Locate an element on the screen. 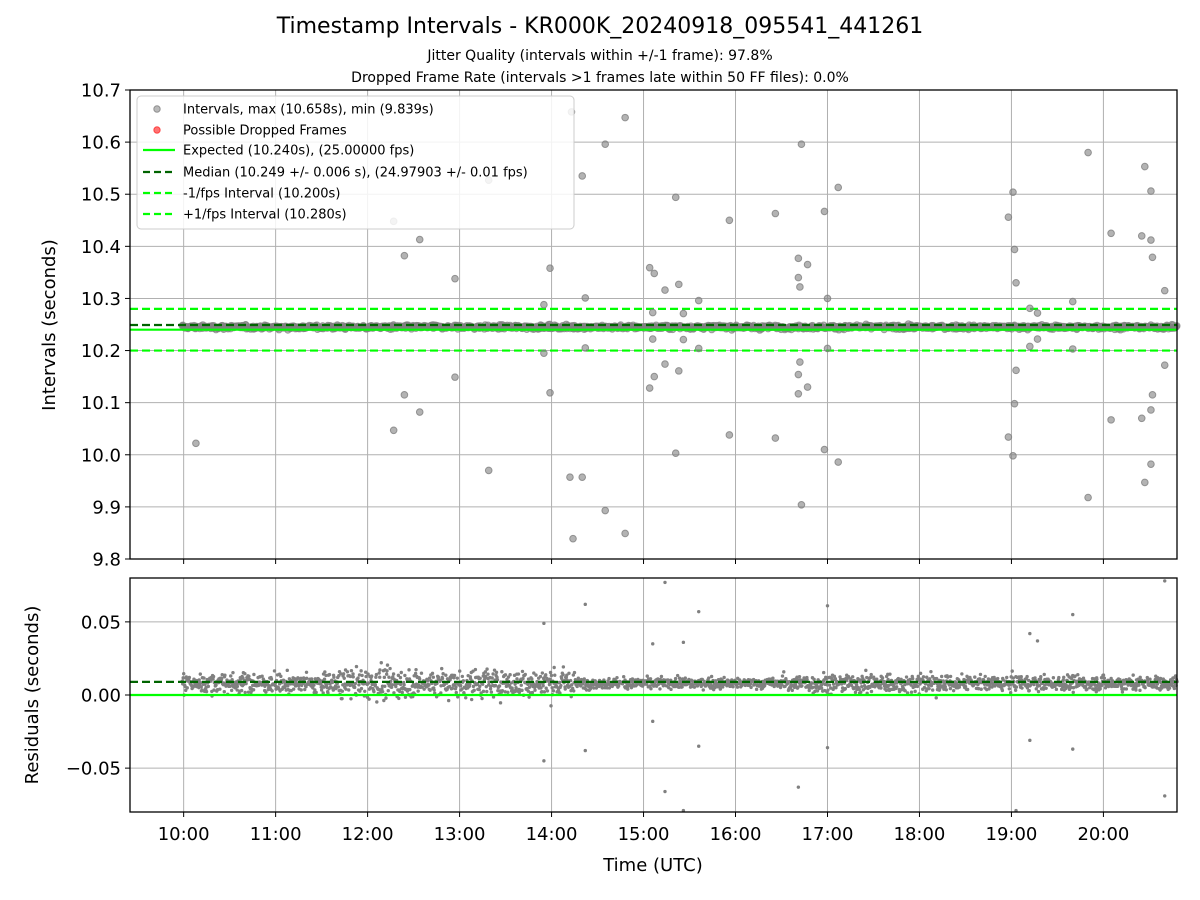  bottom-panel-y-ticks: −0.05 0.00 0.05 is located at coordinates (98, 696).